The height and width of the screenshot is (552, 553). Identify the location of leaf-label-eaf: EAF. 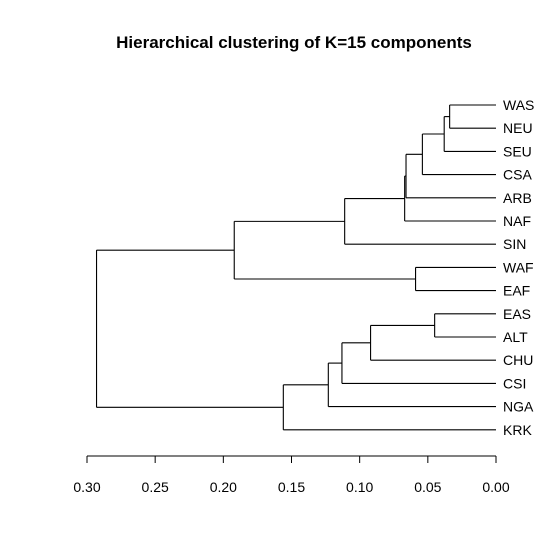
(516, 291).